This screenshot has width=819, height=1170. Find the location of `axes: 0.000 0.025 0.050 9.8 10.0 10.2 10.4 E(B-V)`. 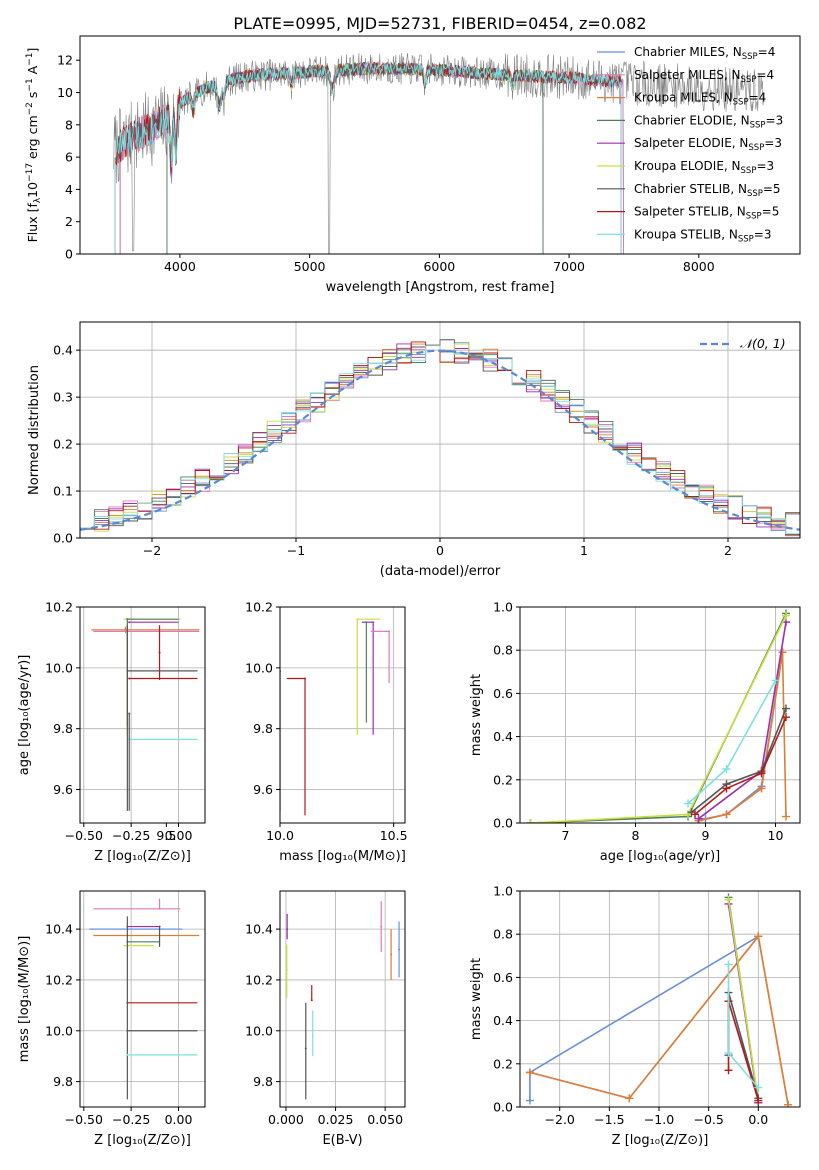

axes: 0.000 0.025 0.050 9.8 10.0 10.2 10.4 E(B-V) is located at coordinates (325, 1019).